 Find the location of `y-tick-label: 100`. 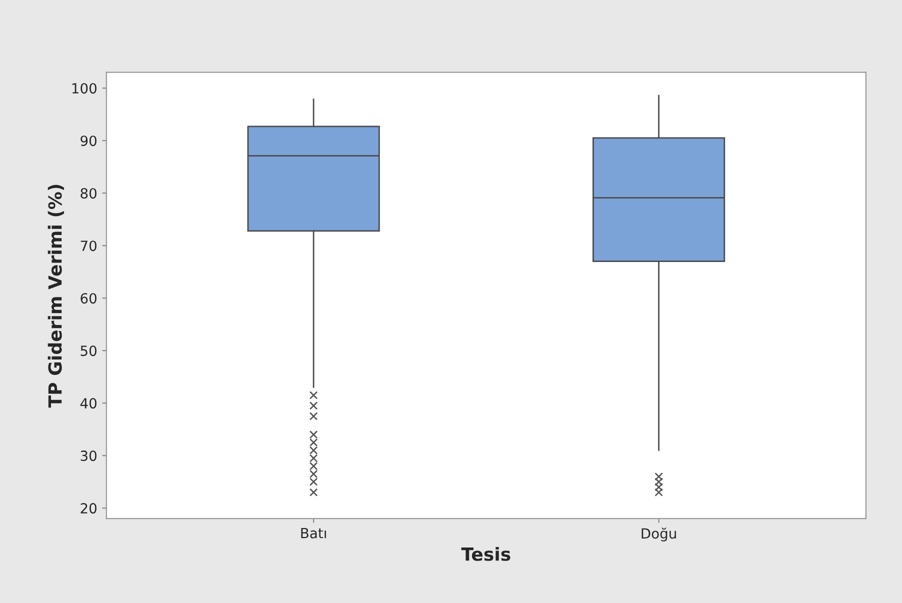

y-tick-label: 100 is located at coordinates (84, 88).